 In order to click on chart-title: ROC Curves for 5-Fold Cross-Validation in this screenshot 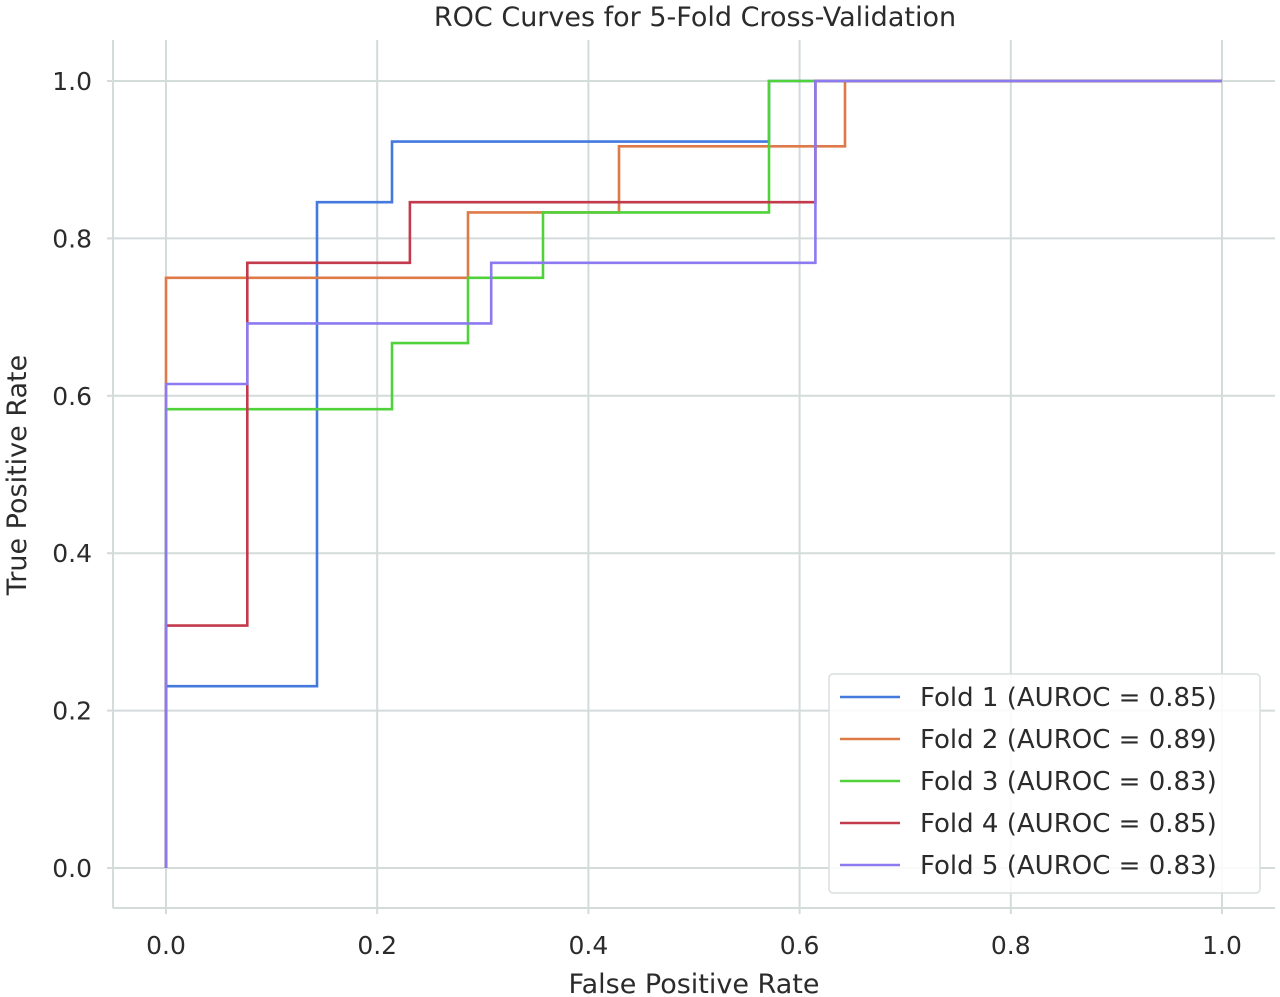, I will do `click(695, 17)`.